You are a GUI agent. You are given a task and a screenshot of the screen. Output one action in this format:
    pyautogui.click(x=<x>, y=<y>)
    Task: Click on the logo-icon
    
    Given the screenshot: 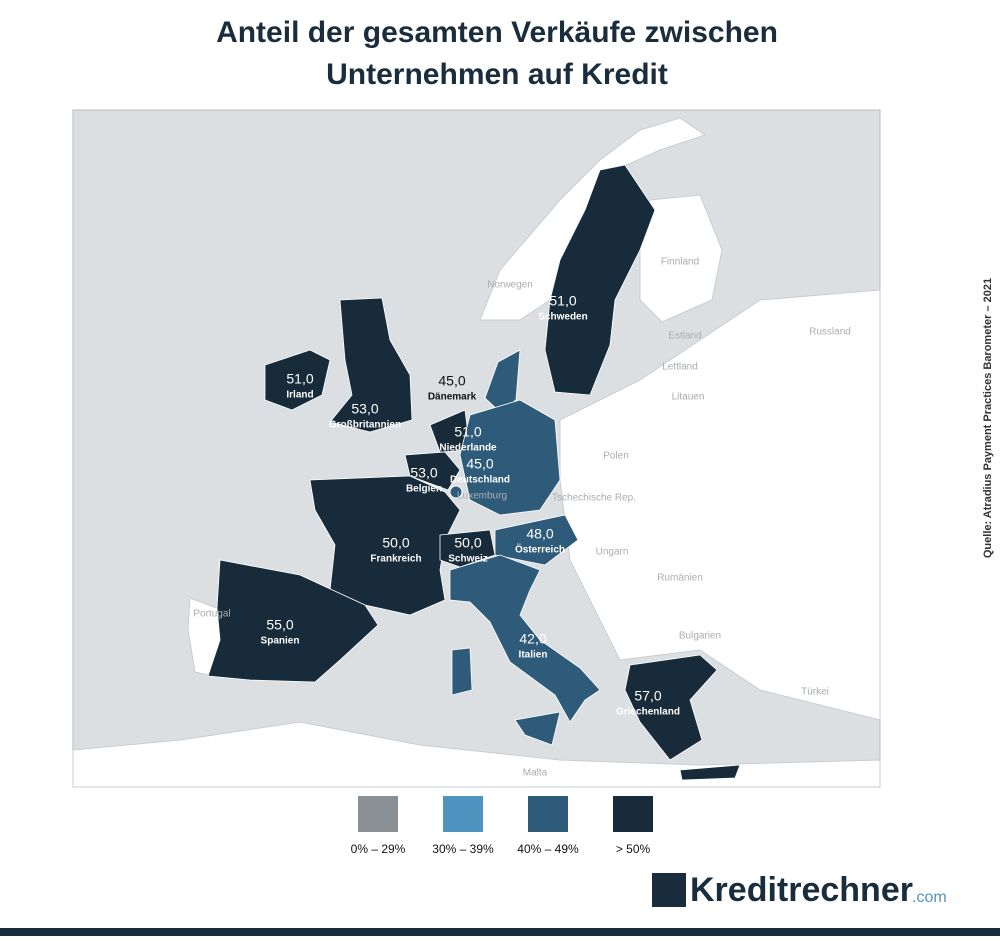 What is the action you would take?
    pyautogui.click(x=669, y=890)
    